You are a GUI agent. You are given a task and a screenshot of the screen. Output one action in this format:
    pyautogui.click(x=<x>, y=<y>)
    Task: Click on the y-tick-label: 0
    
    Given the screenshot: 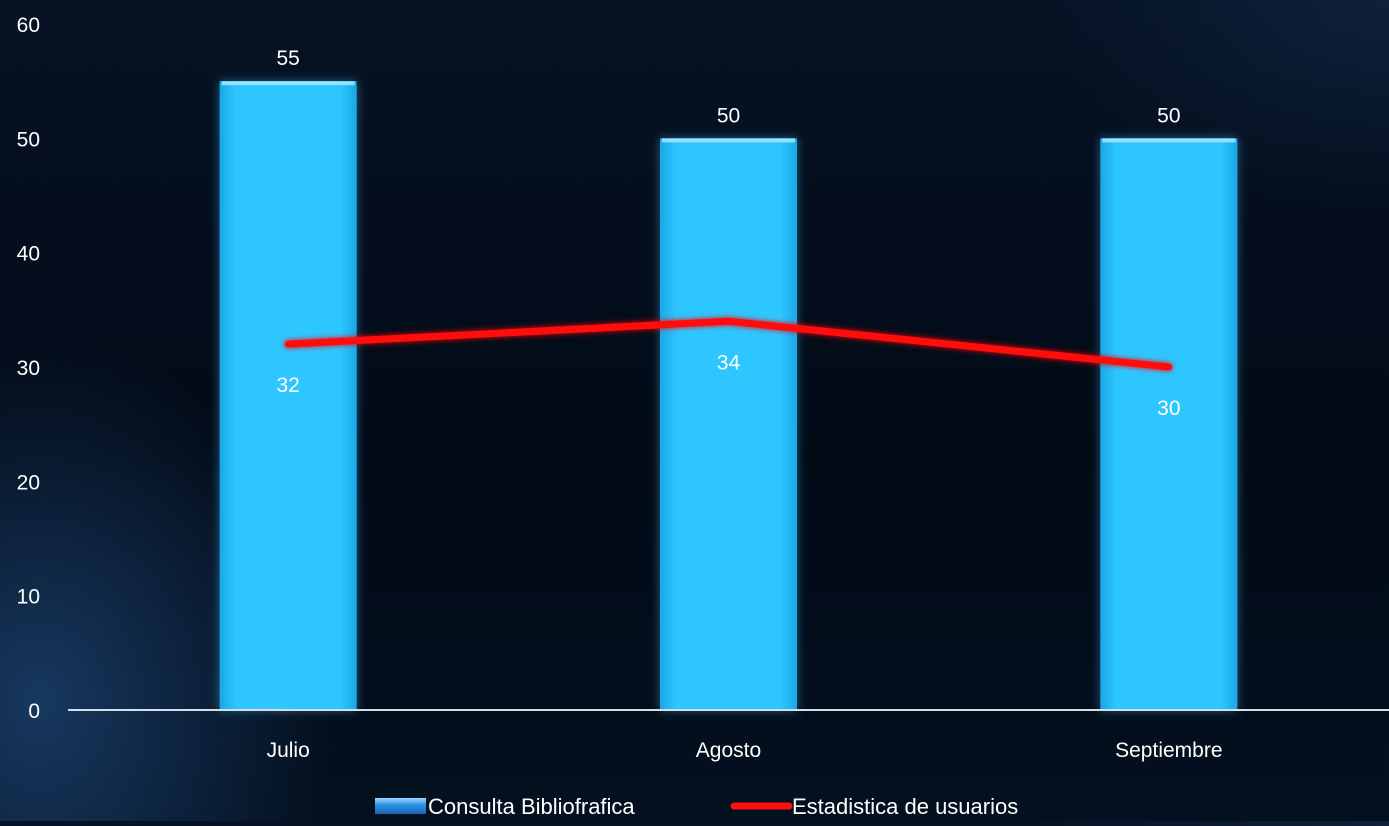 What is the action you would take?
    pyautogui.click(x=34, y=711)
    